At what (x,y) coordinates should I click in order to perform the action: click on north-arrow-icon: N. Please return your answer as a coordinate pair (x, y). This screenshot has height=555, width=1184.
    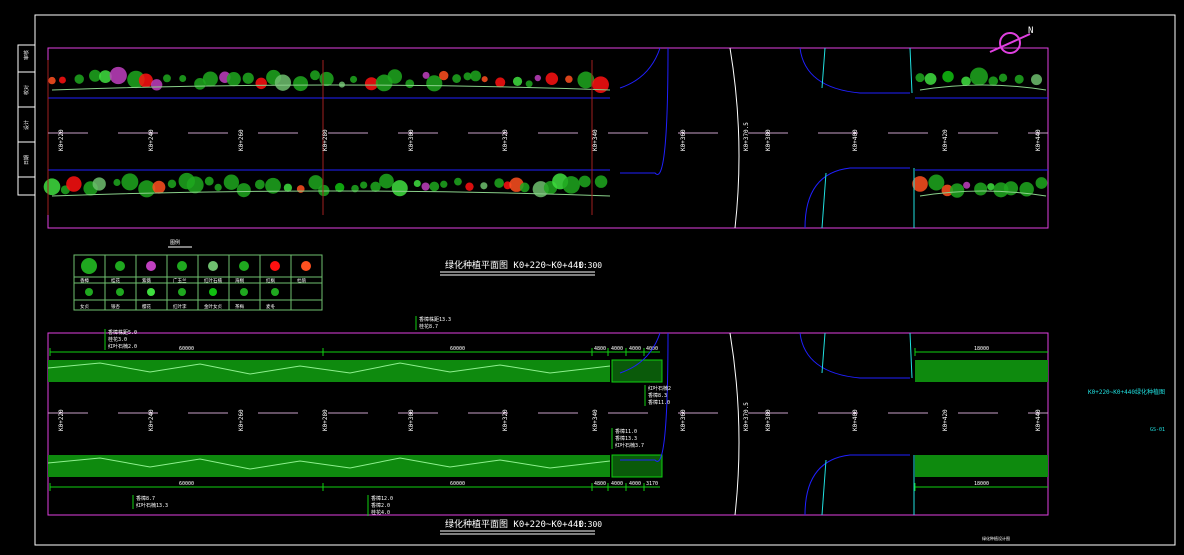
    Looking at the image, I should click on (1011, 40).